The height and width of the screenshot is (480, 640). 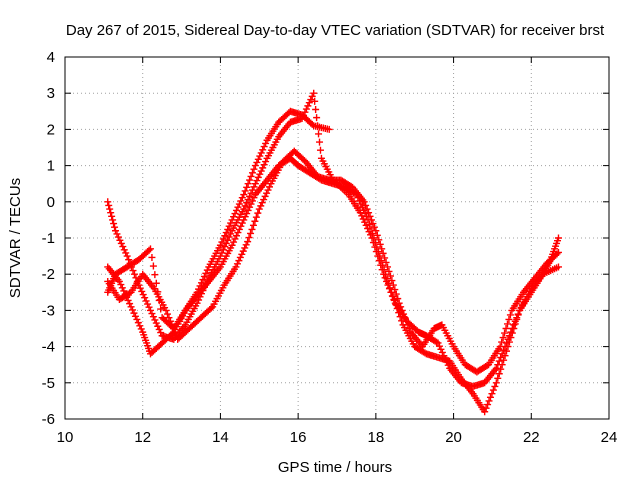 I want to click on x-tick-label: 24, so click(x=609, y=437).